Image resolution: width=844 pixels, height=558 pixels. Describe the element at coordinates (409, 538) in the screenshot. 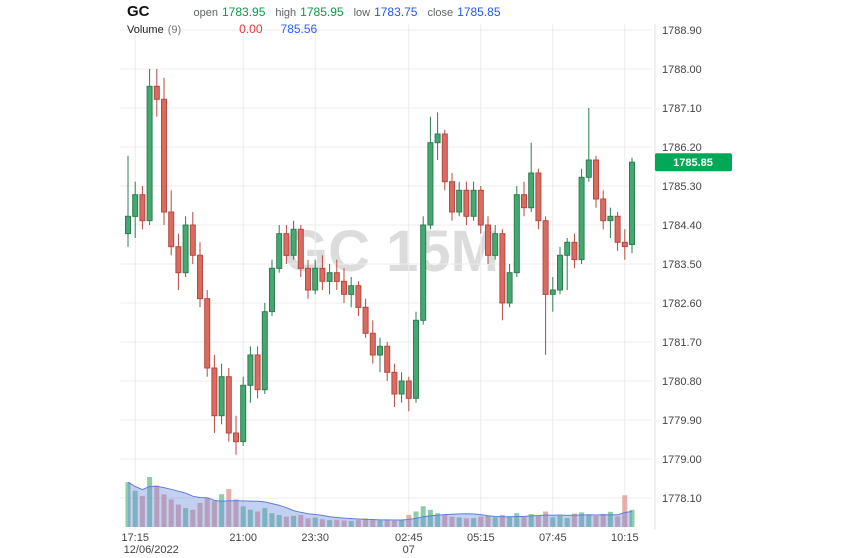

I see `time-tick-label: 02:45` at that location.